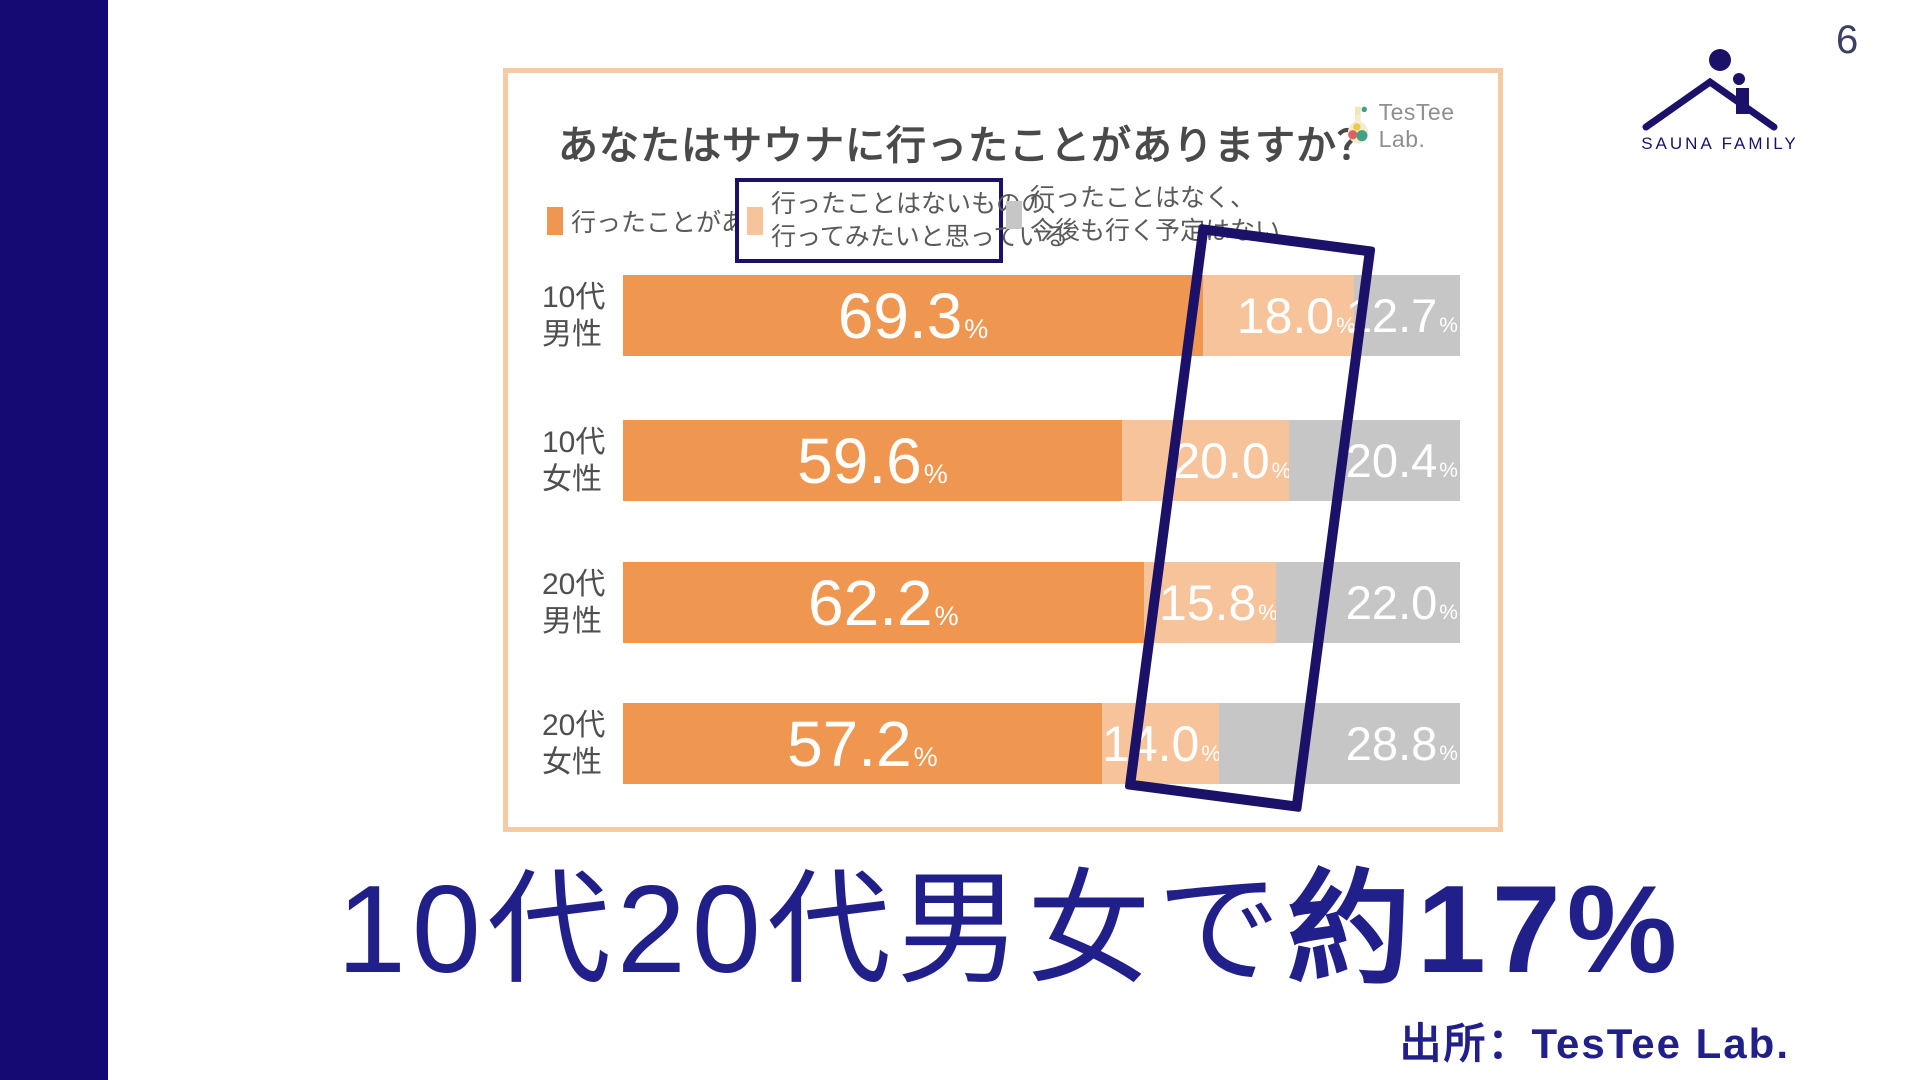 This screenshot has width=1920, height=1080. What do you see at coordinates (574, 602) in the screenshot?
I see `row-label: 20代 男性` at bounding box center [574, 602].